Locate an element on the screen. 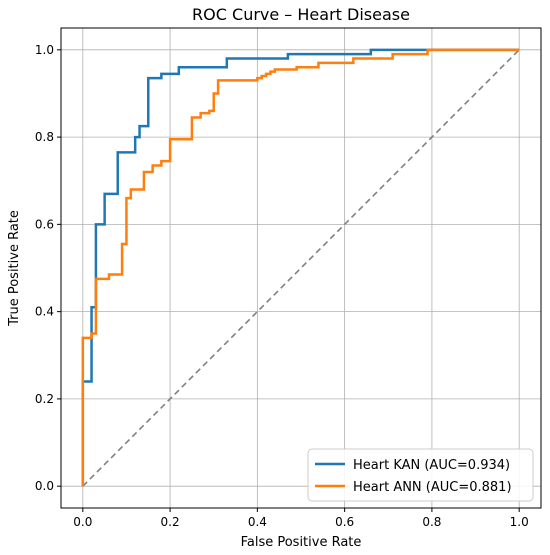 This screenshot has width=550, height=555. x-tick-label: 0.6 is located at coordinates (344, 522).